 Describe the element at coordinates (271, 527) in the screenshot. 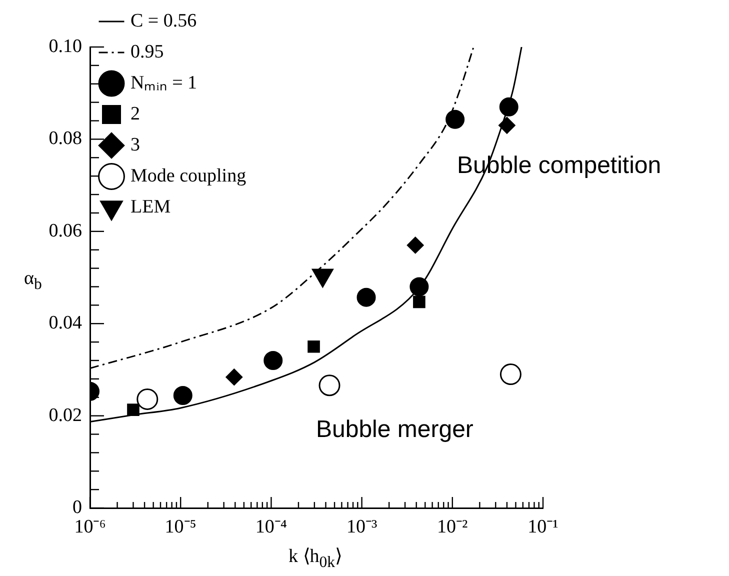

I see `x-tick-label: 10⁻⁴` at that location.